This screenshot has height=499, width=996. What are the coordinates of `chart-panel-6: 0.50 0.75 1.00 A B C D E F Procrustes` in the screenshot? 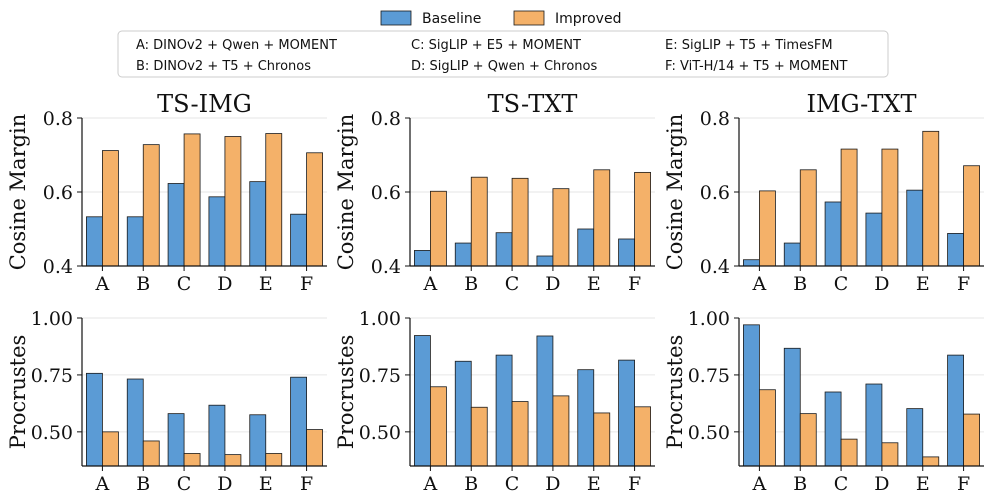 It's located at (823, 401).